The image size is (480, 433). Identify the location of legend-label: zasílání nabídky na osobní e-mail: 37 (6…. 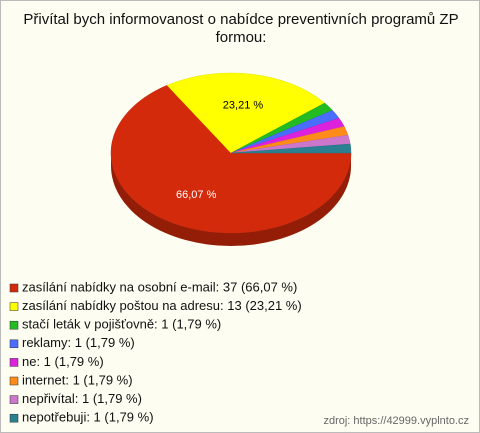
(159, 286).